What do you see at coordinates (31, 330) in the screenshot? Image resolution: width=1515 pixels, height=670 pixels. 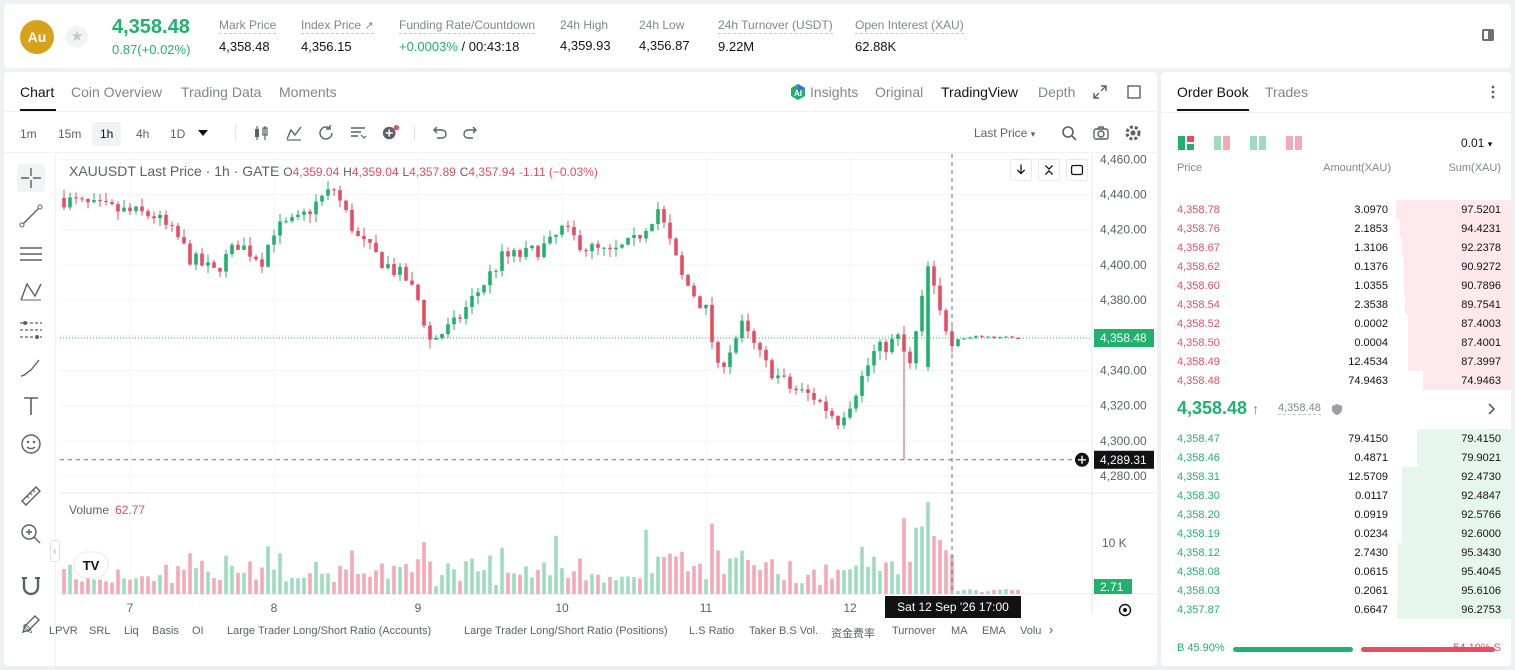 I see `fib-tool` at bounding box center [31, 330].